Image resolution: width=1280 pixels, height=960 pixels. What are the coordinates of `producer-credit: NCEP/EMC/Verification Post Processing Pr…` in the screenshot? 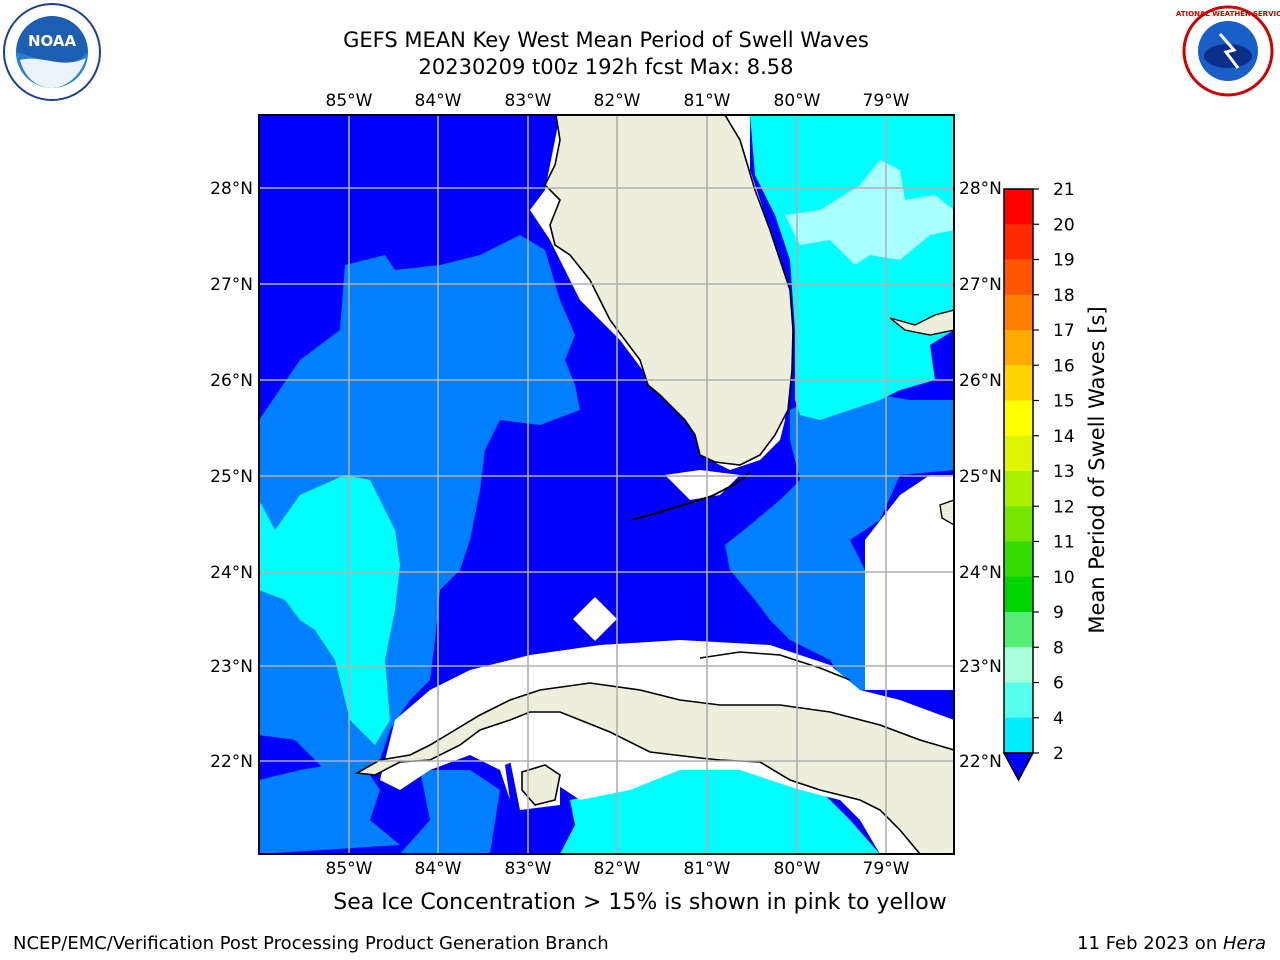 It's located at (311, 943).